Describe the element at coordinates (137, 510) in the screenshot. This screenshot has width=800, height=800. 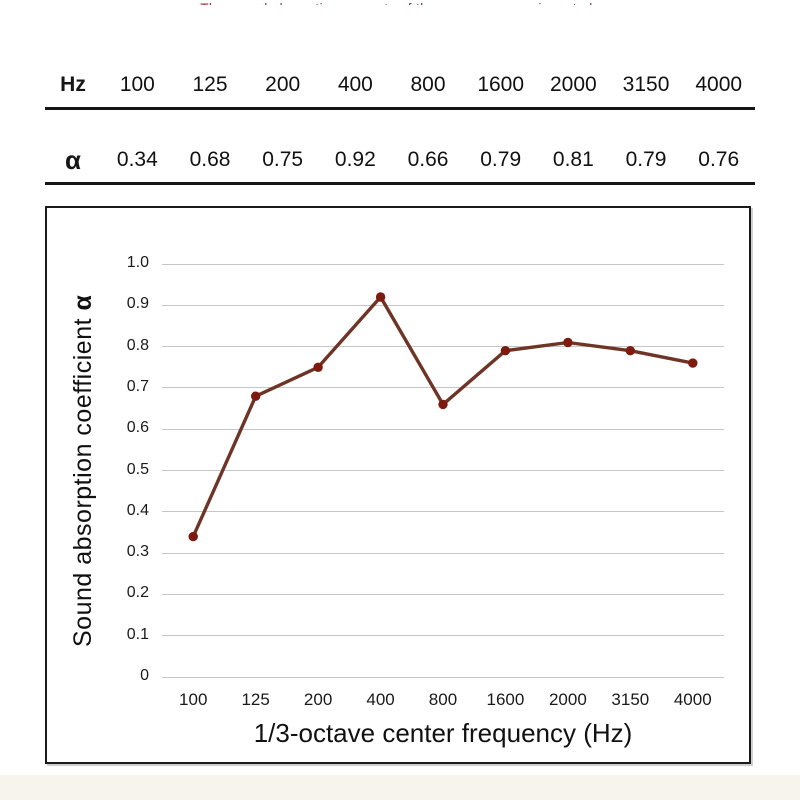
I see `y-tick-label: 0.4` at that location.